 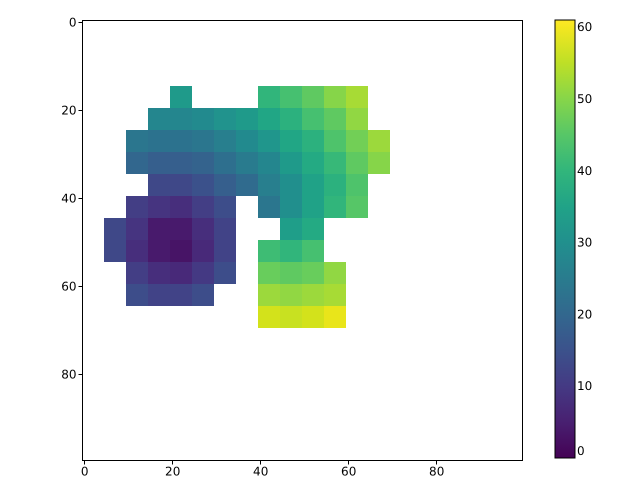 I want to click on color-bar-label: 20, so click(x=584, y=314).